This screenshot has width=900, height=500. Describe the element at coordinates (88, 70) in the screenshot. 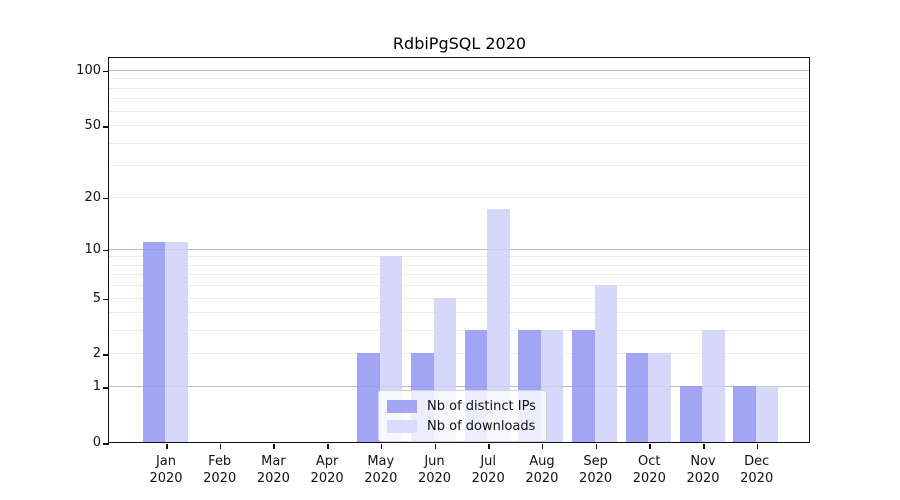

I see `y-tick-label: 100` at that location.